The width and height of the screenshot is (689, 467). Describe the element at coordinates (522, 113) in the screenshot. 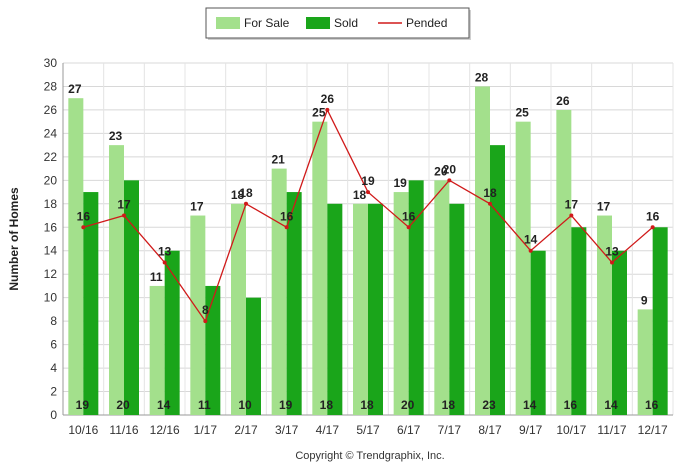

I see `data-label-for-sale: 25` at that location.